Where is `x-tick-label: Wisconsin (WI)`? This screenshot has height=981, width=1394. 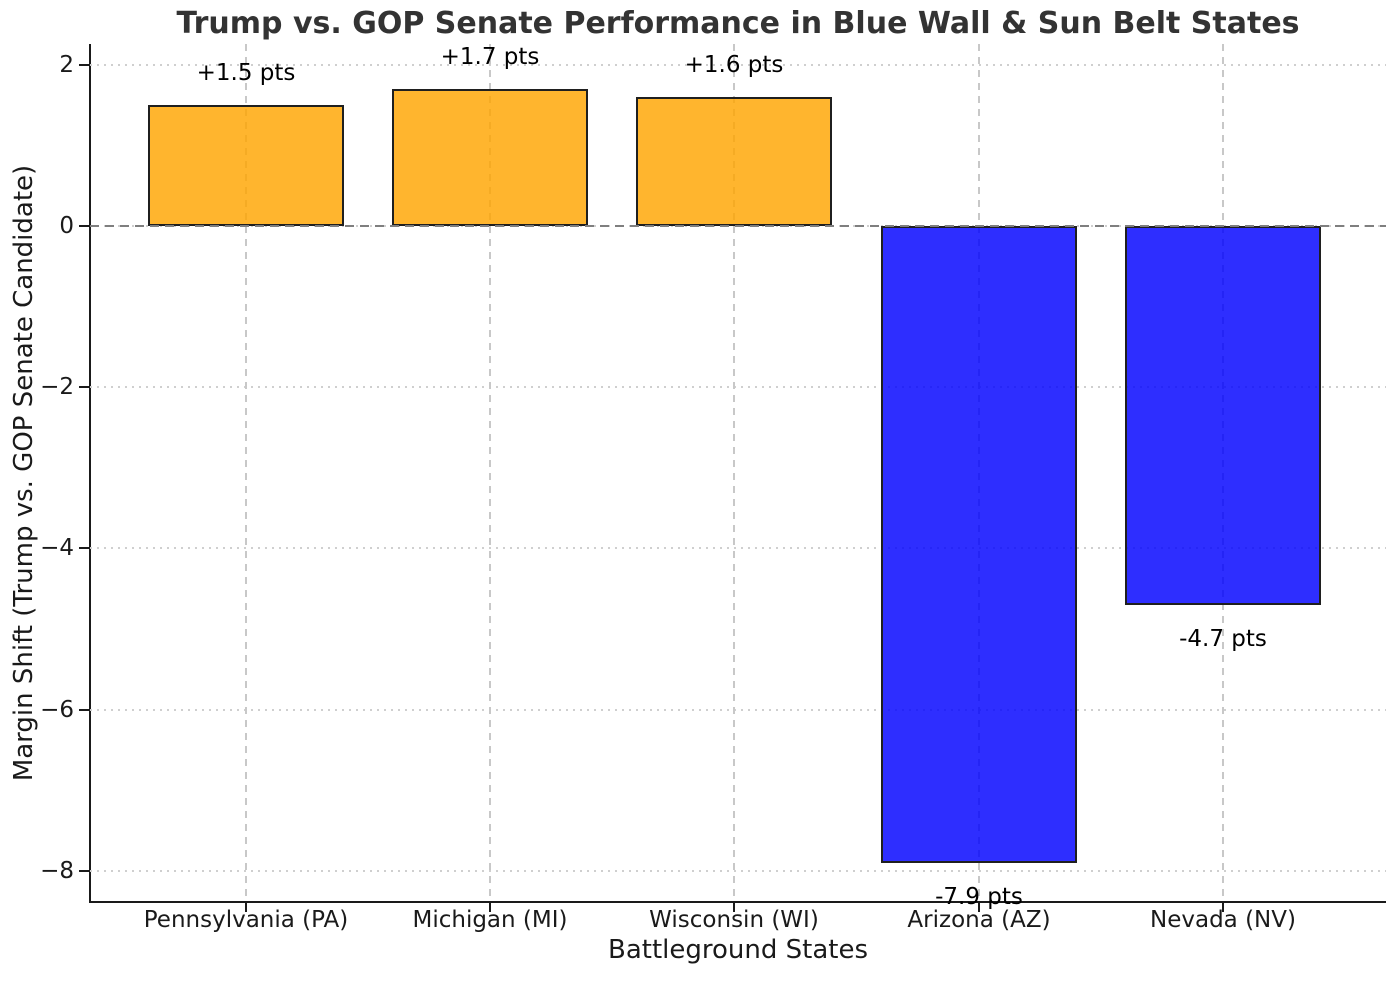
x-tick-label: Wisconsin (WI) is located at coordinates (734, 920).